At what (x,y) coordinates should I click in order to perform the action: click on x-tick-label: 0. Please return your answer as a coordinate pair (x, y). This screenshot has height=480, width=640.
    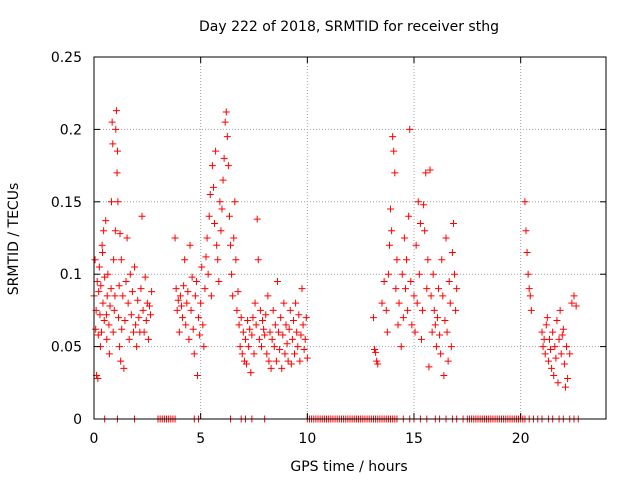
    Looking at the image, I should click on (94, 439).